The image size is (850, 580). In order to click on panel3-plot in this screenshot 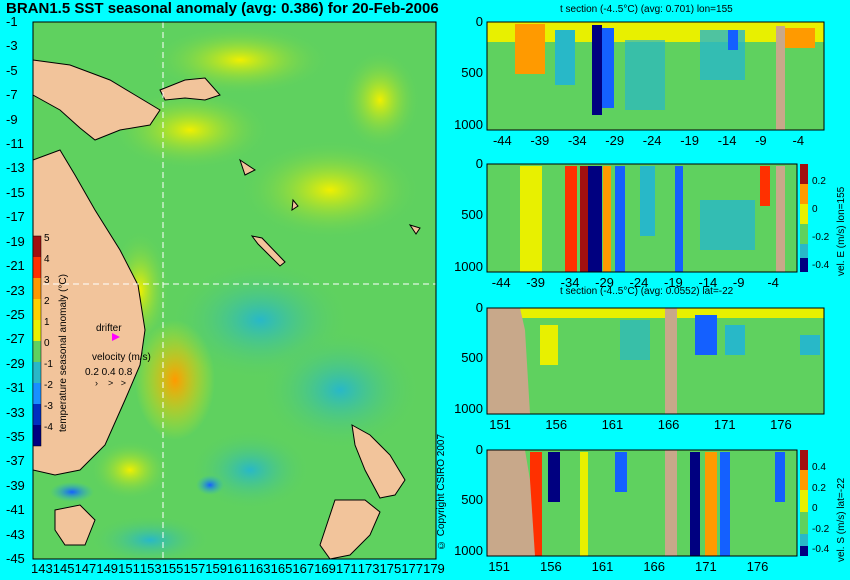, I will do `click(655, 361)`.